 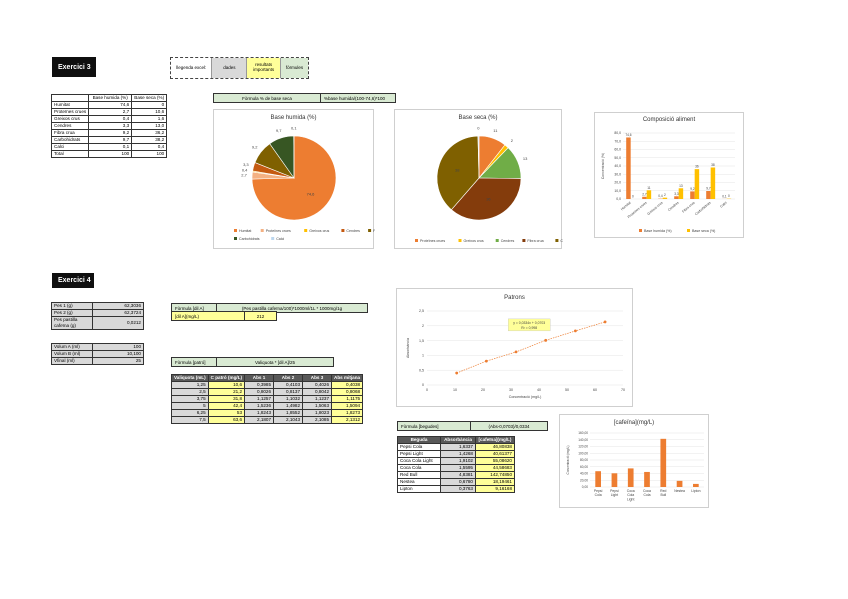 What do you see at coordinates (110, 98) in the screenshot?
I see `table-header: Base humida (%)` at bounding box center [110, 98].